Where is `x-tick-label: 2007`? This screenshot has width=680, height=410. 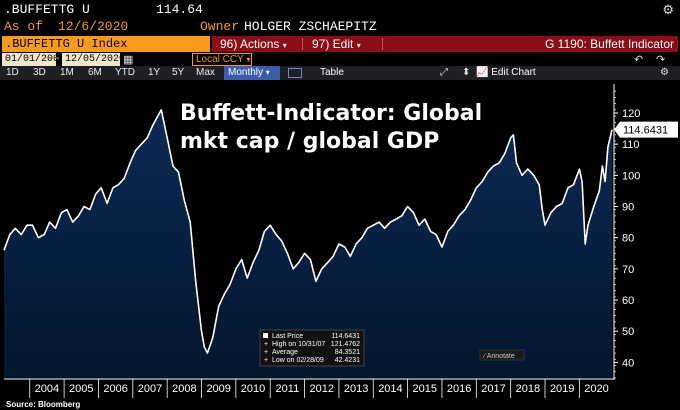 x-tick-label: 2007 is located at coordinates (150, 389).